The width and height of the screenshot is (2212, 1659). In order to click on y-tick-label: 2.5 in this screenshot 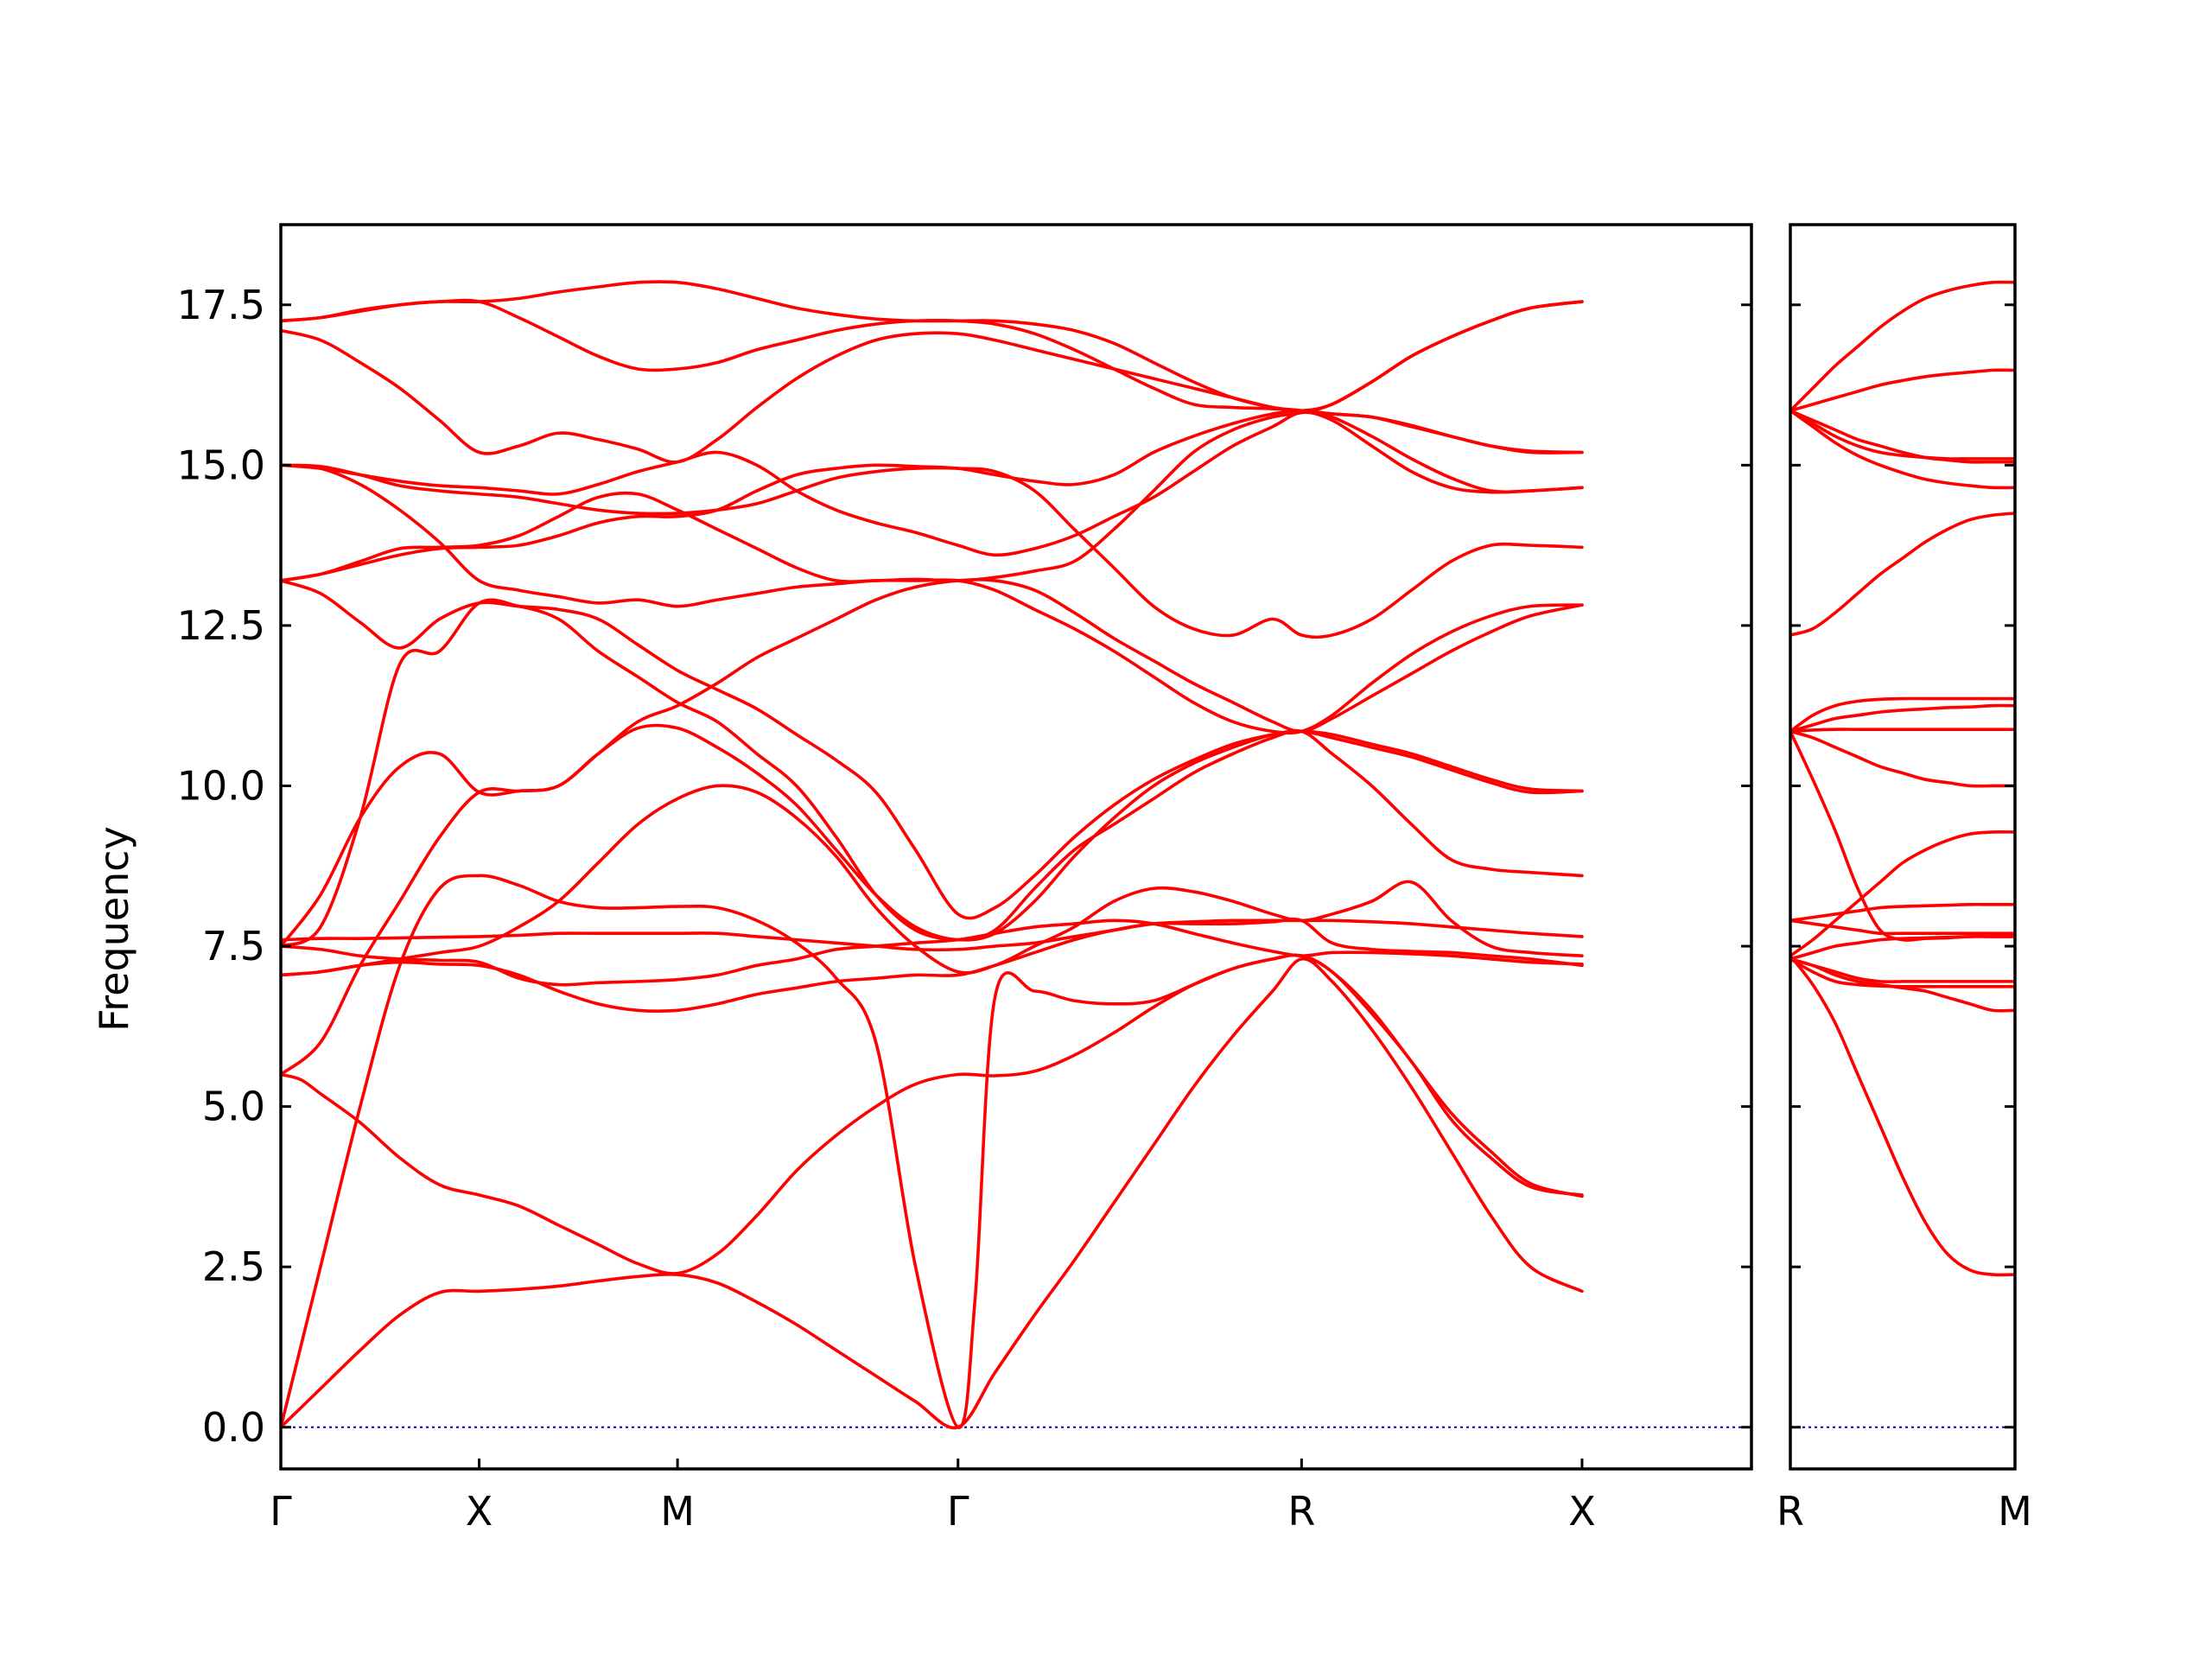, I will do `click(233, 1266)`.